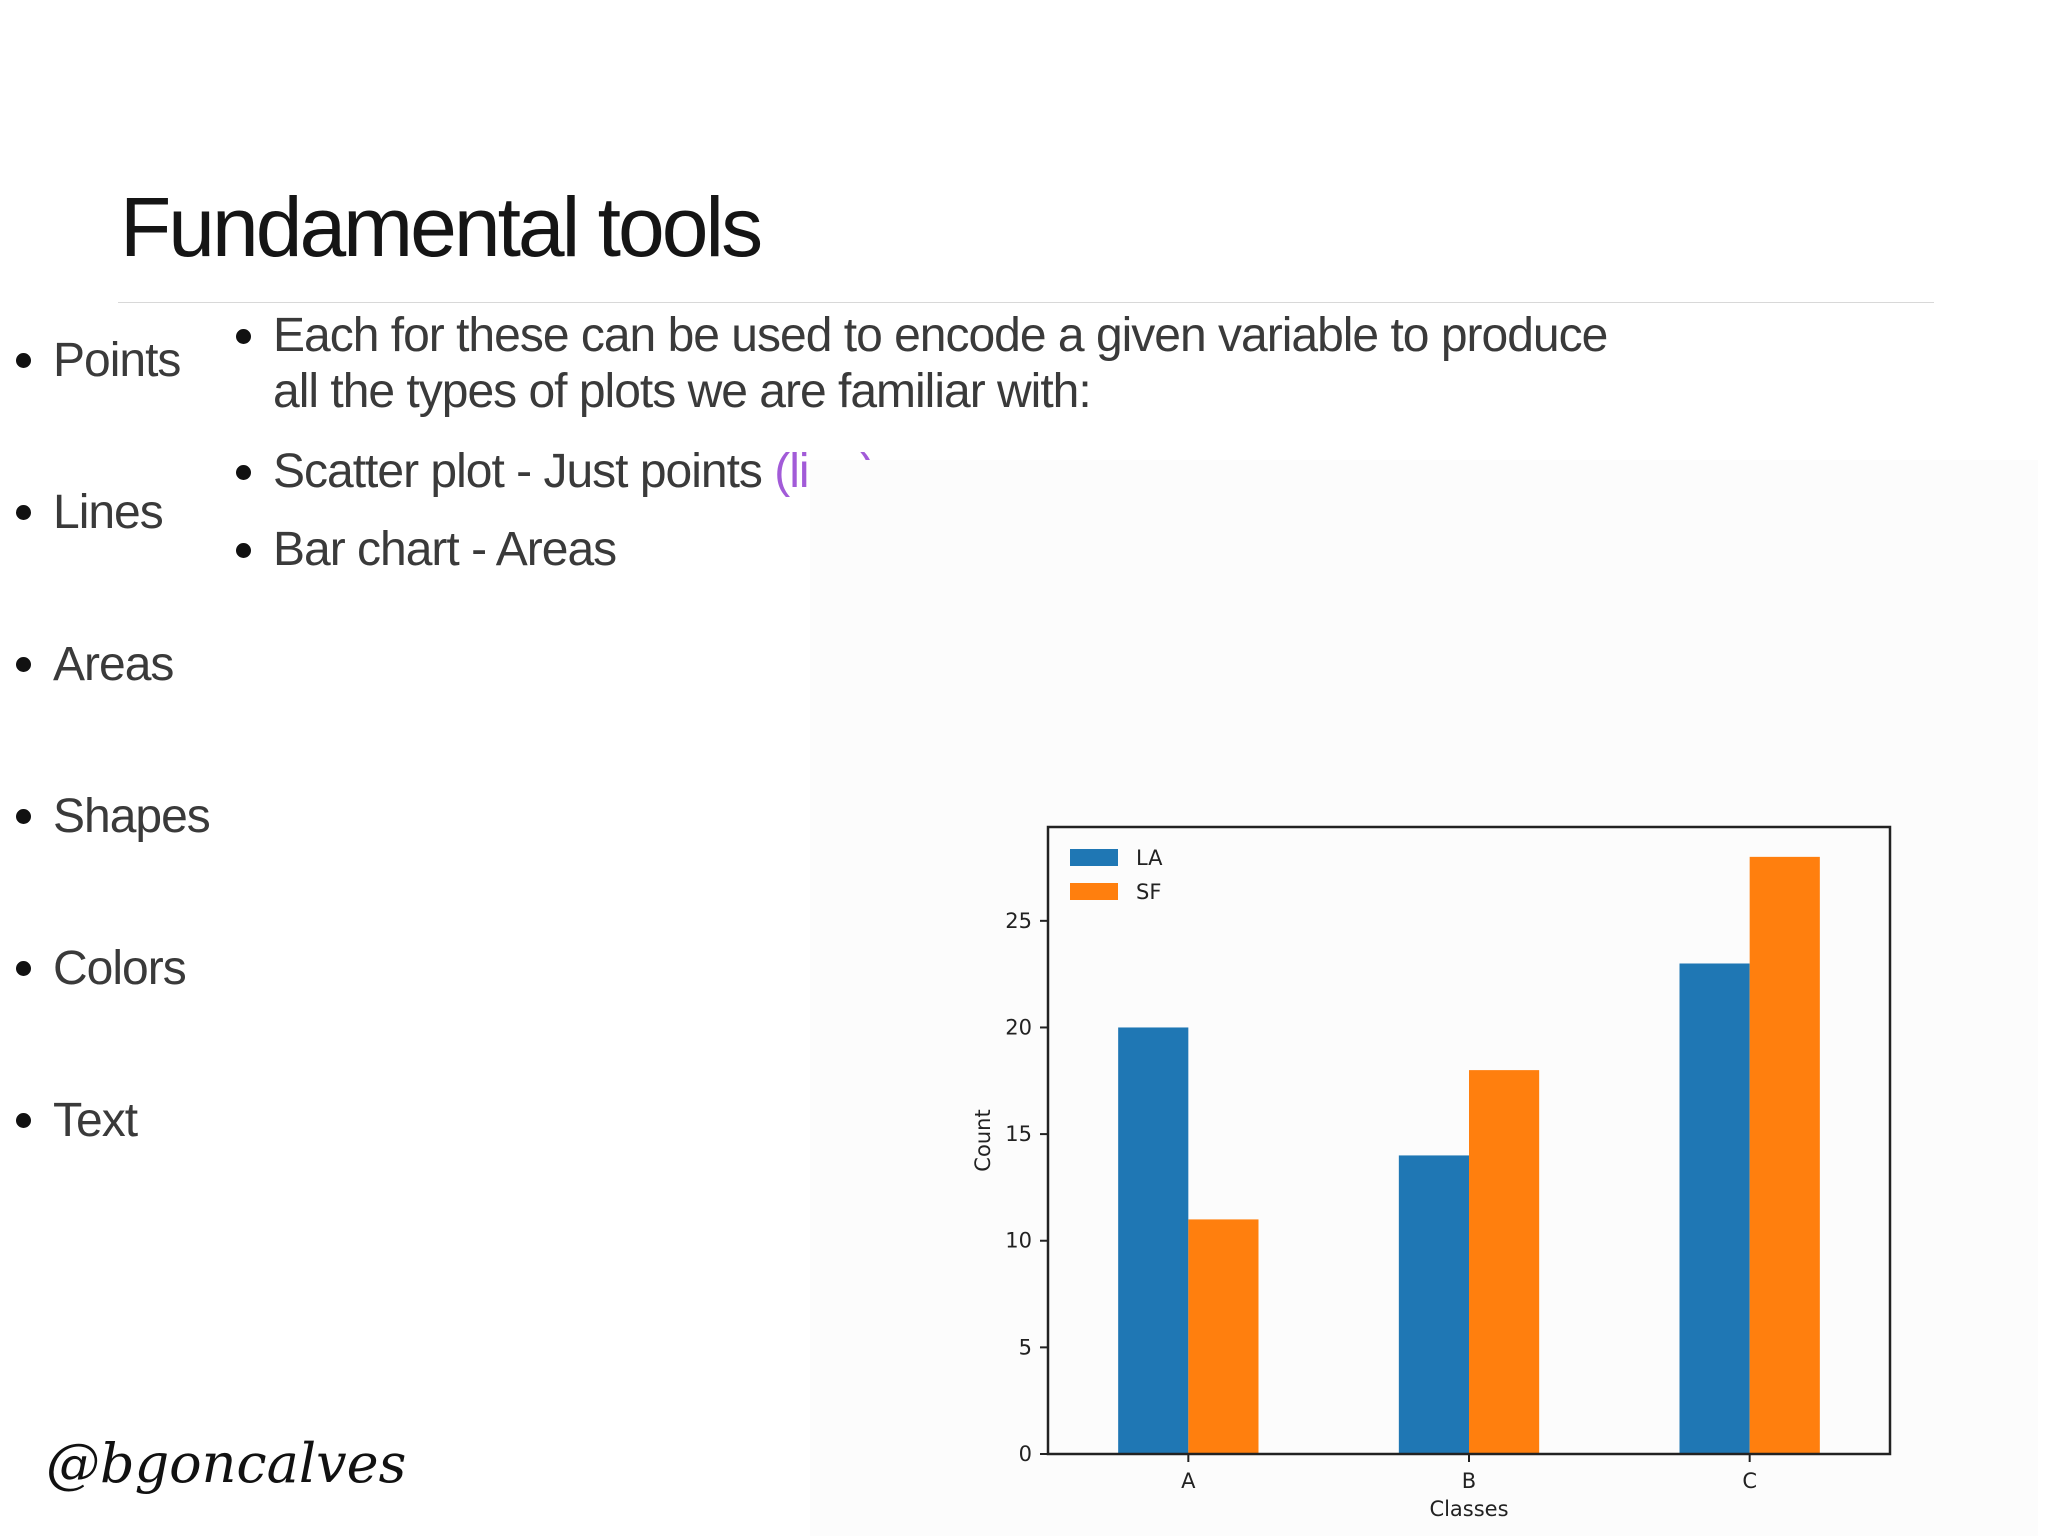 This screenshot has width=2048, height=1536. I want to click on title-divider, so click(1026, 302).